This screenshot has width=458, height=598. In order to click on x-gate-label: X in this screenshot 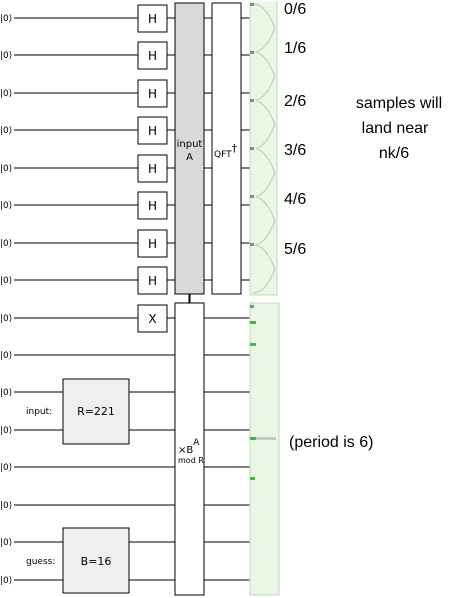, I will do `click(152, 319)`.